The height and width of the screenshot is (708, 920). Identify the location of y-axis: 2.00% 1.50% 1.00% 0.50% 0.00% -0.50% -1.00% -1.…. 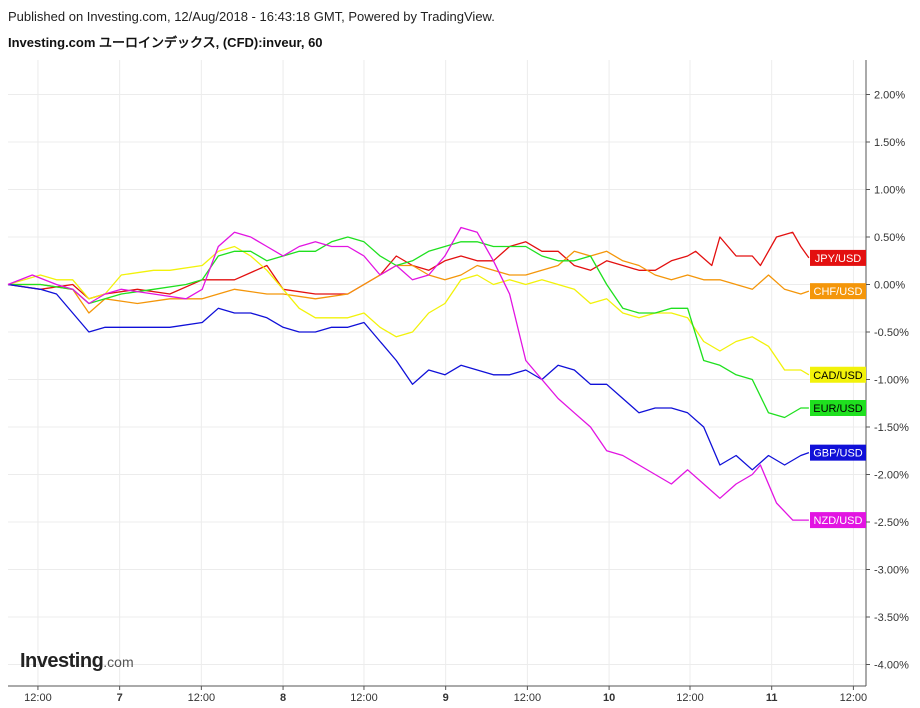
(887, 381).